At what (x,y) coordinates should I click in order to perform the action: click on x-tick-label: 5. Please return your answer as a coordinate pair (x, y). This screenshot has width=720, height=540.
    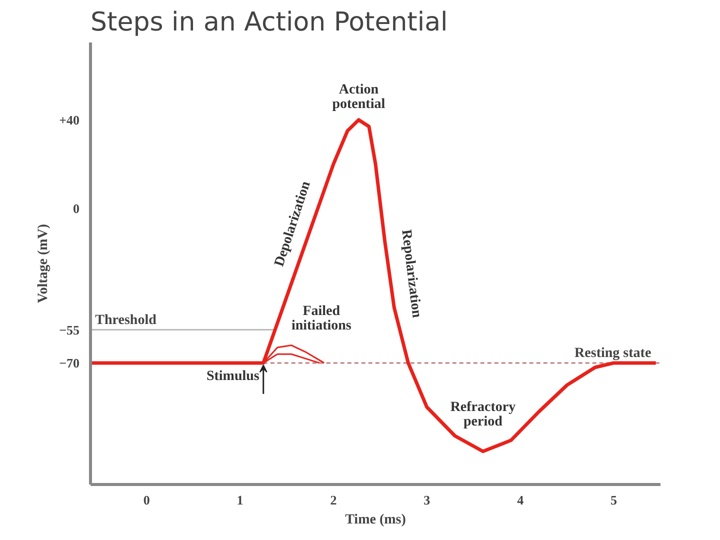
    Looking at the image, I should click on (614, 500).